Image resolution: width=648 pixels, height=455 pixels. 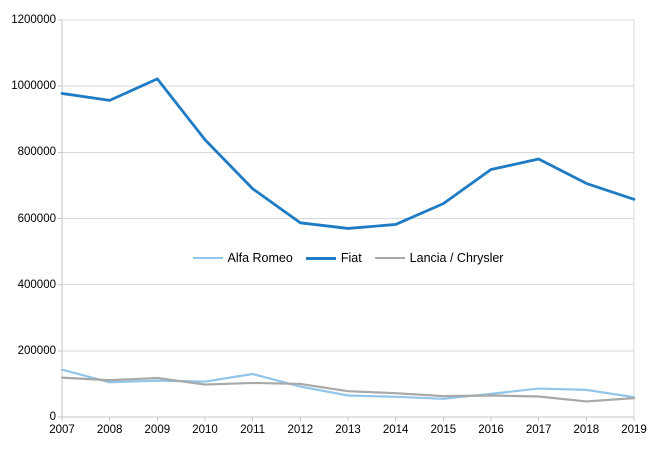 What do you see at coordinates (62, 430) in the screenshot?
I see `x-axis-label: 2007` at bounding box center [62, 430].